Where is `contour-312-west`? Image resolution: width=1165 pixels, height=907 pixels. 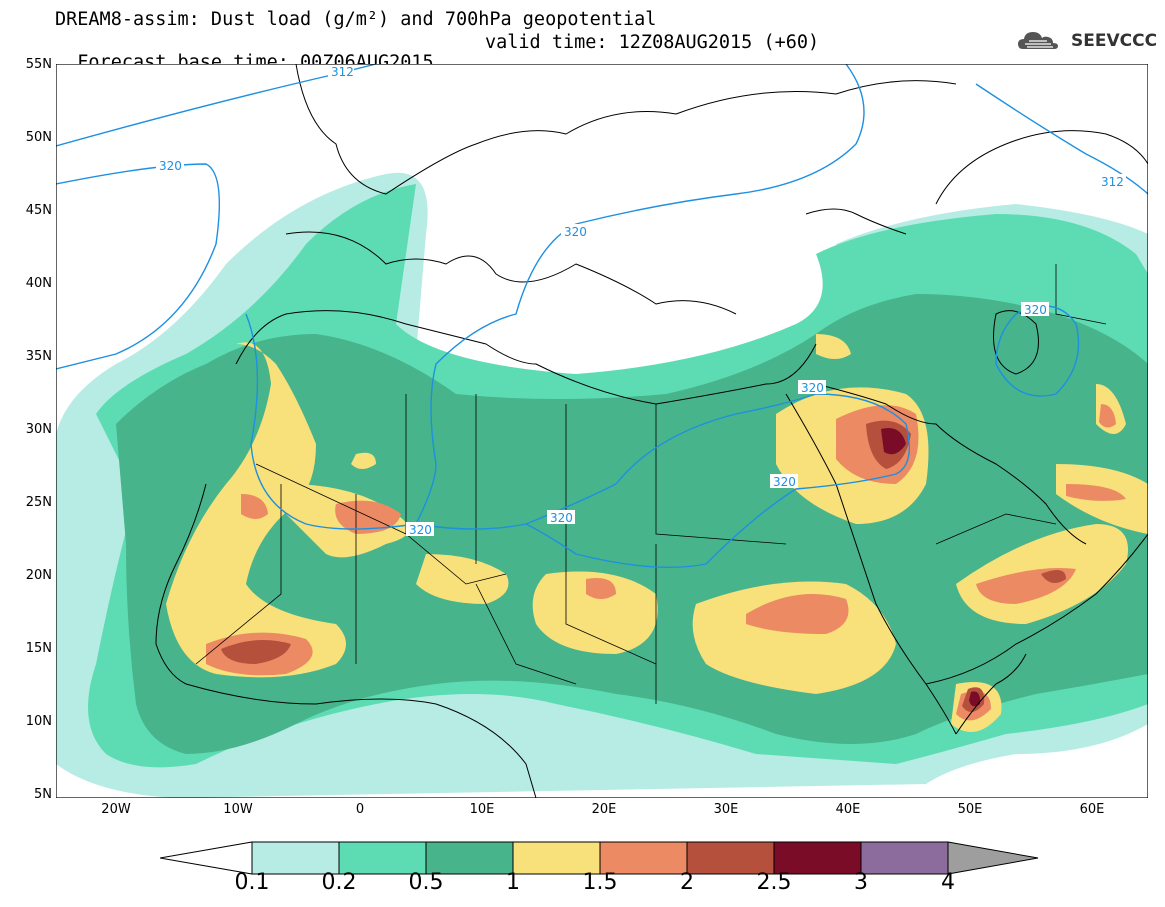
contour-312-west is located at coordinates (216, 105).